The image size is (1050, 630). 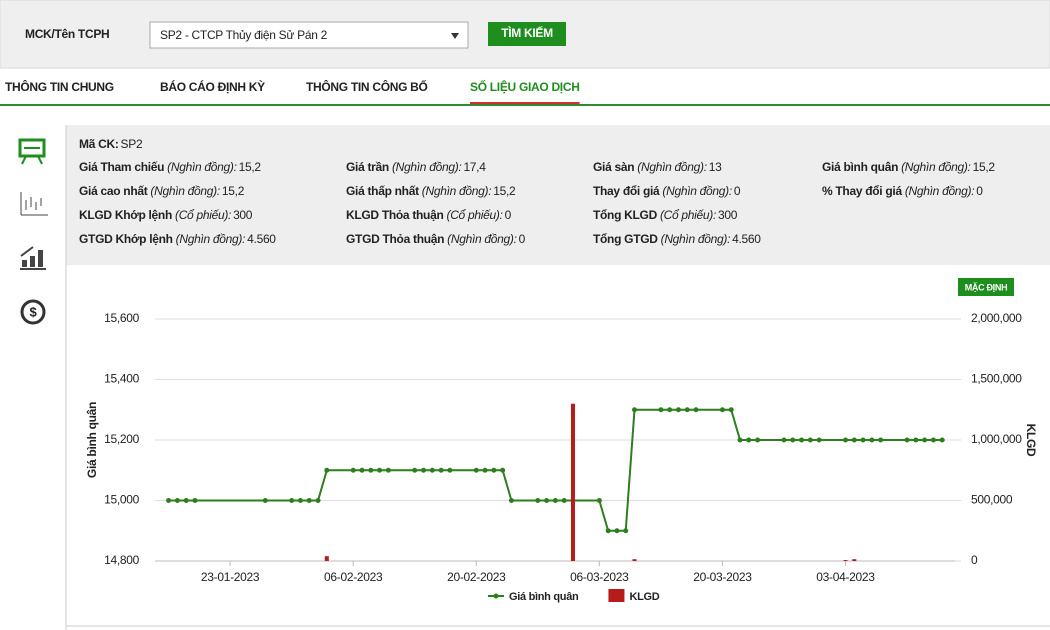 I want to click on icon-candles, so click(x=34, y=204).